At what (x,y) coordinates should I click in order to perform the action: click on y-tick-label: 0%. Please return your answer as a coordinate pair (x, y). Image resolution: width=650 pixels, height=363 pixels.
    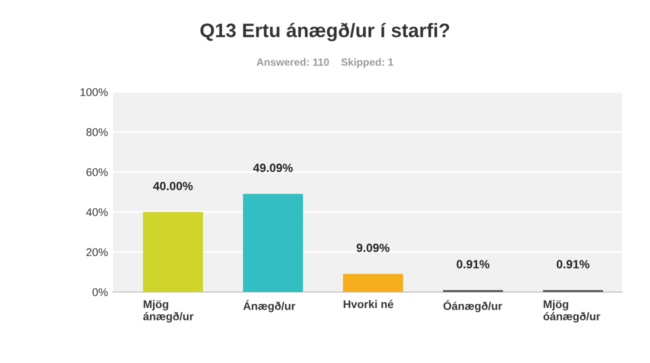
    Looking at the image, I should click on (100, 292).